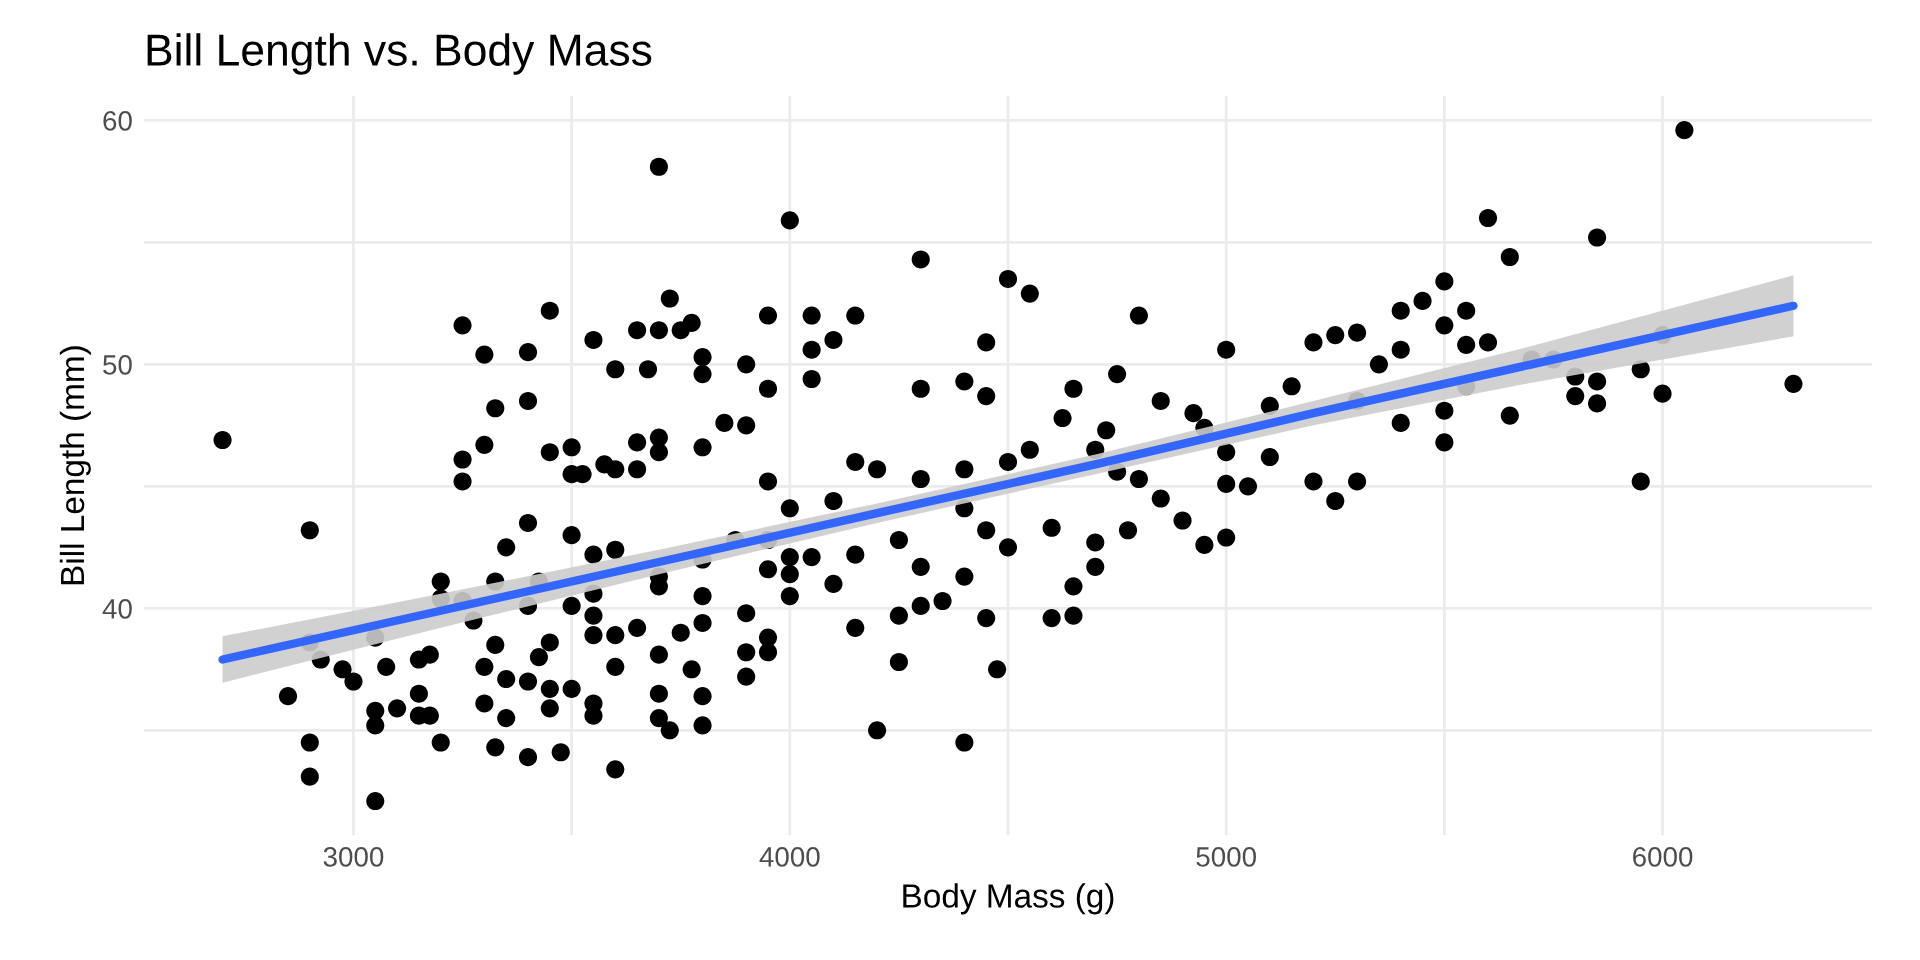  What do you see at coordinates (399, 54) in the screenshot?
I see `chart-title: Bill Length vs. Body Mass` at bounding box center [399, 54].